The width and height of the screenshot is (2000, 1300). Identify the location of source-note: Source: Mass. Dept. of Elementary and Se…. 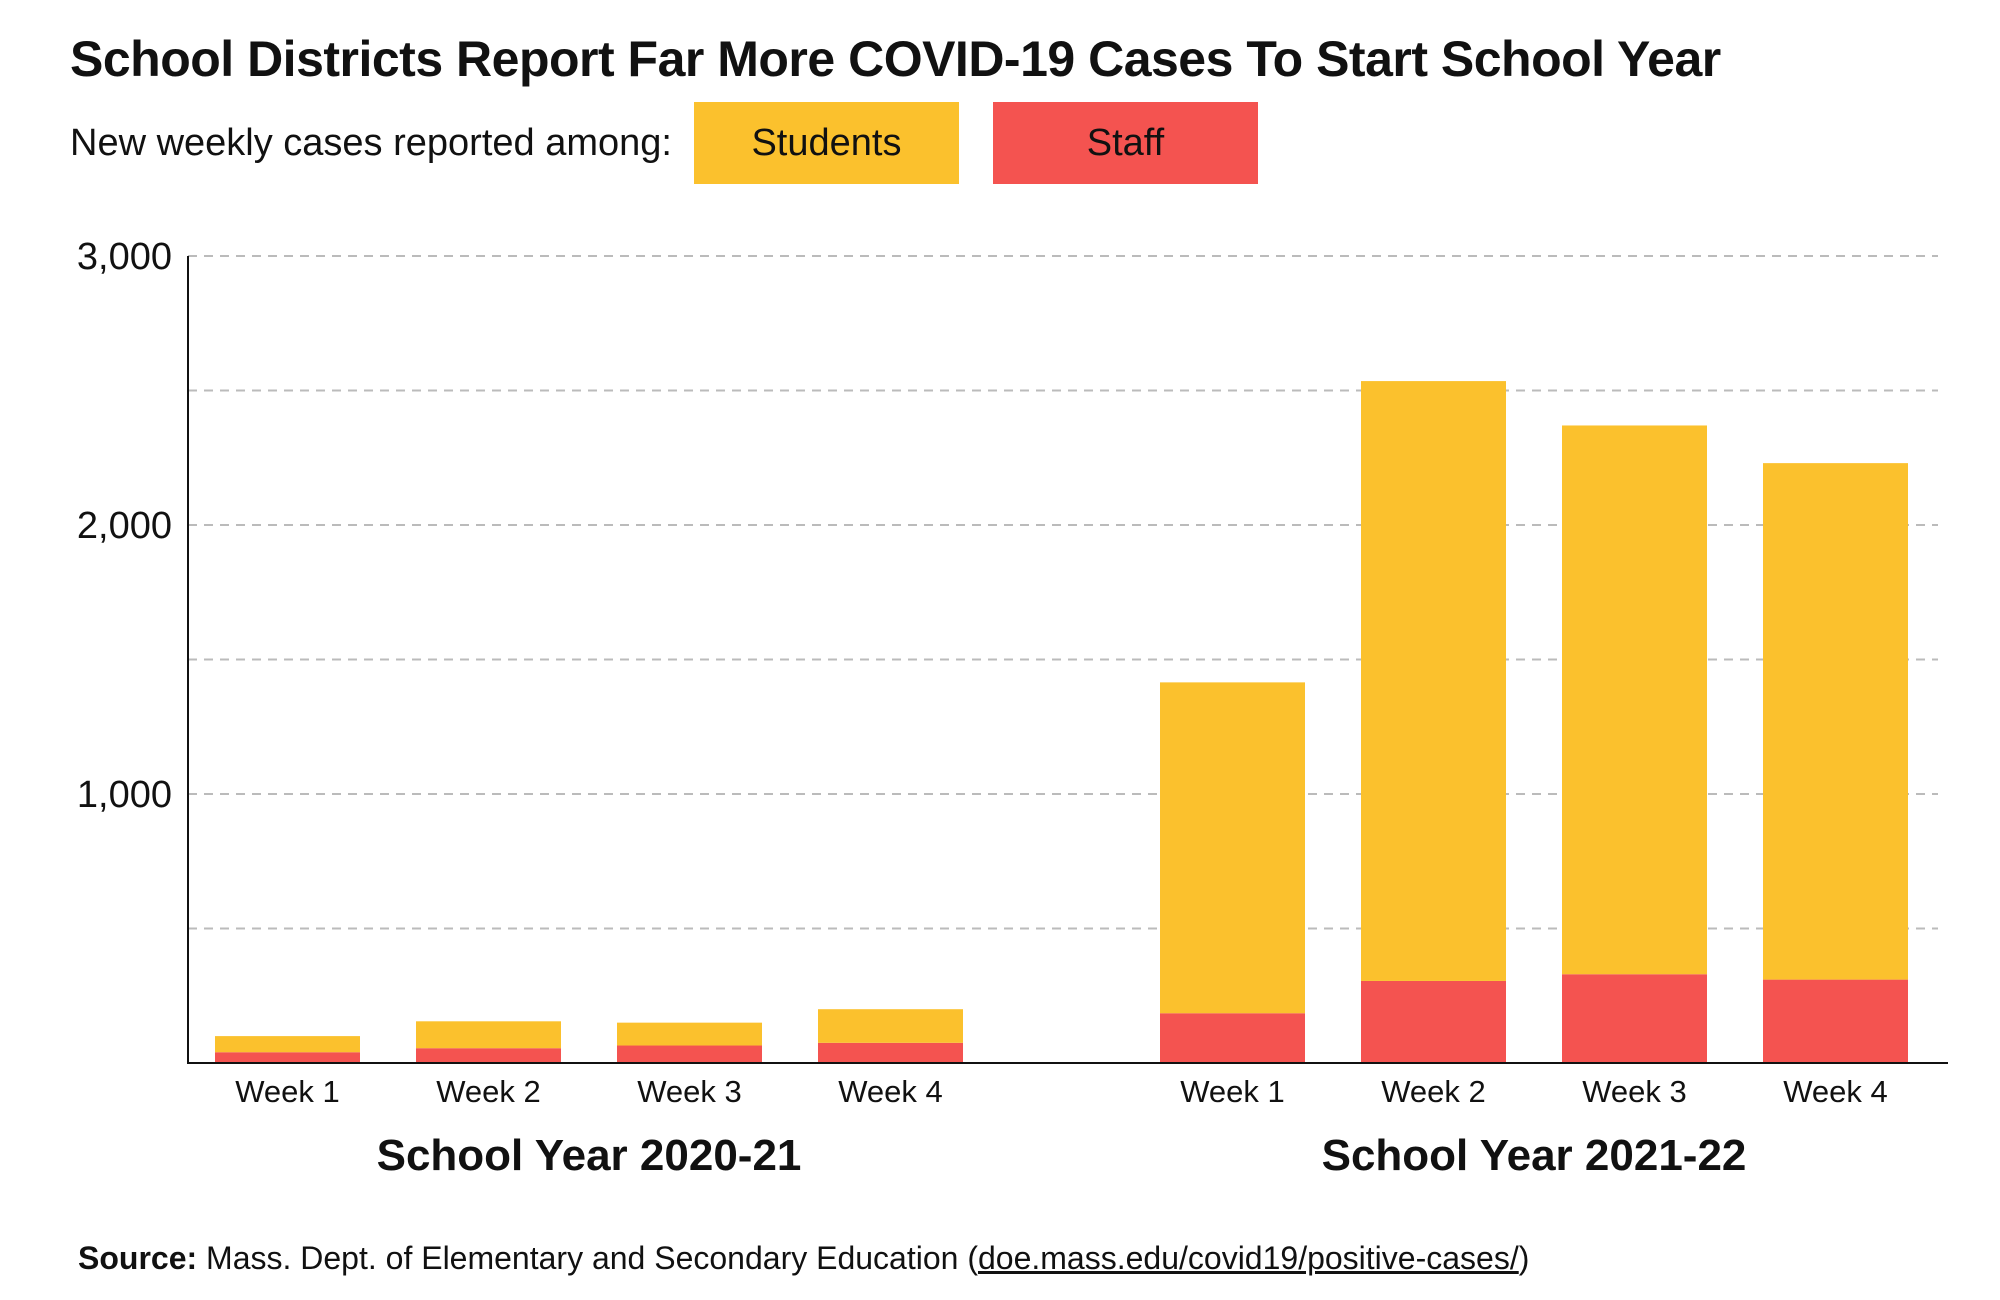
(803, 1258).